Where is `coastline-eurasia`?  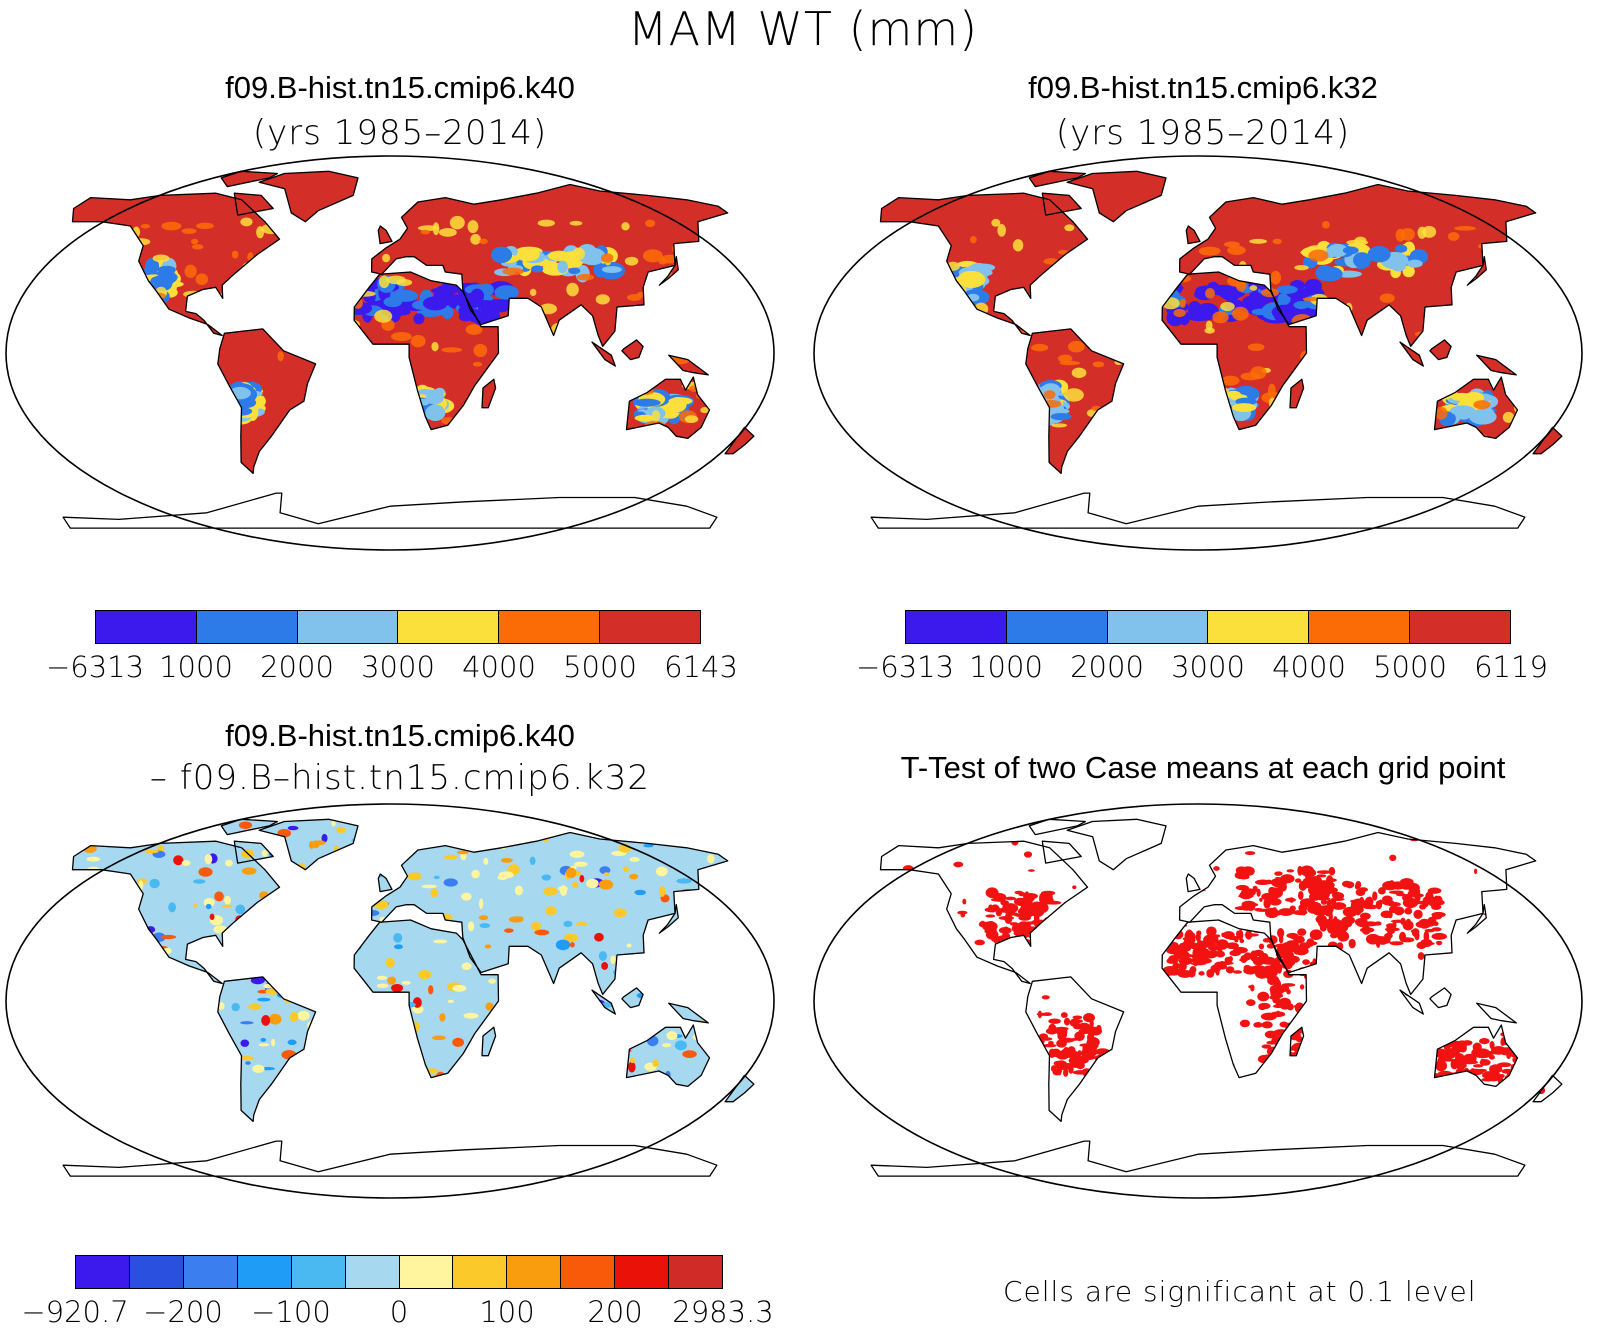
coastline-eurasia is located at coordinates (1357, 265).